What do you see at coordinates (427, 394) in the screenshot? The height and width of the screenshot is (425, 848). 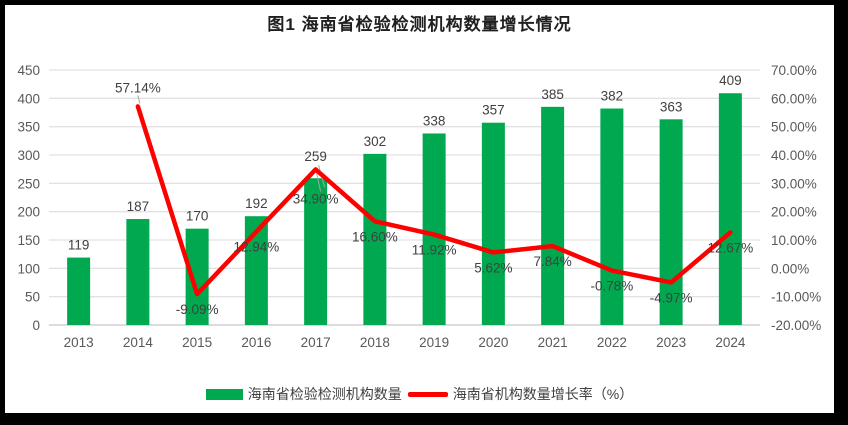 I see `line-swatch-icon` at bounding box center [427, 394].